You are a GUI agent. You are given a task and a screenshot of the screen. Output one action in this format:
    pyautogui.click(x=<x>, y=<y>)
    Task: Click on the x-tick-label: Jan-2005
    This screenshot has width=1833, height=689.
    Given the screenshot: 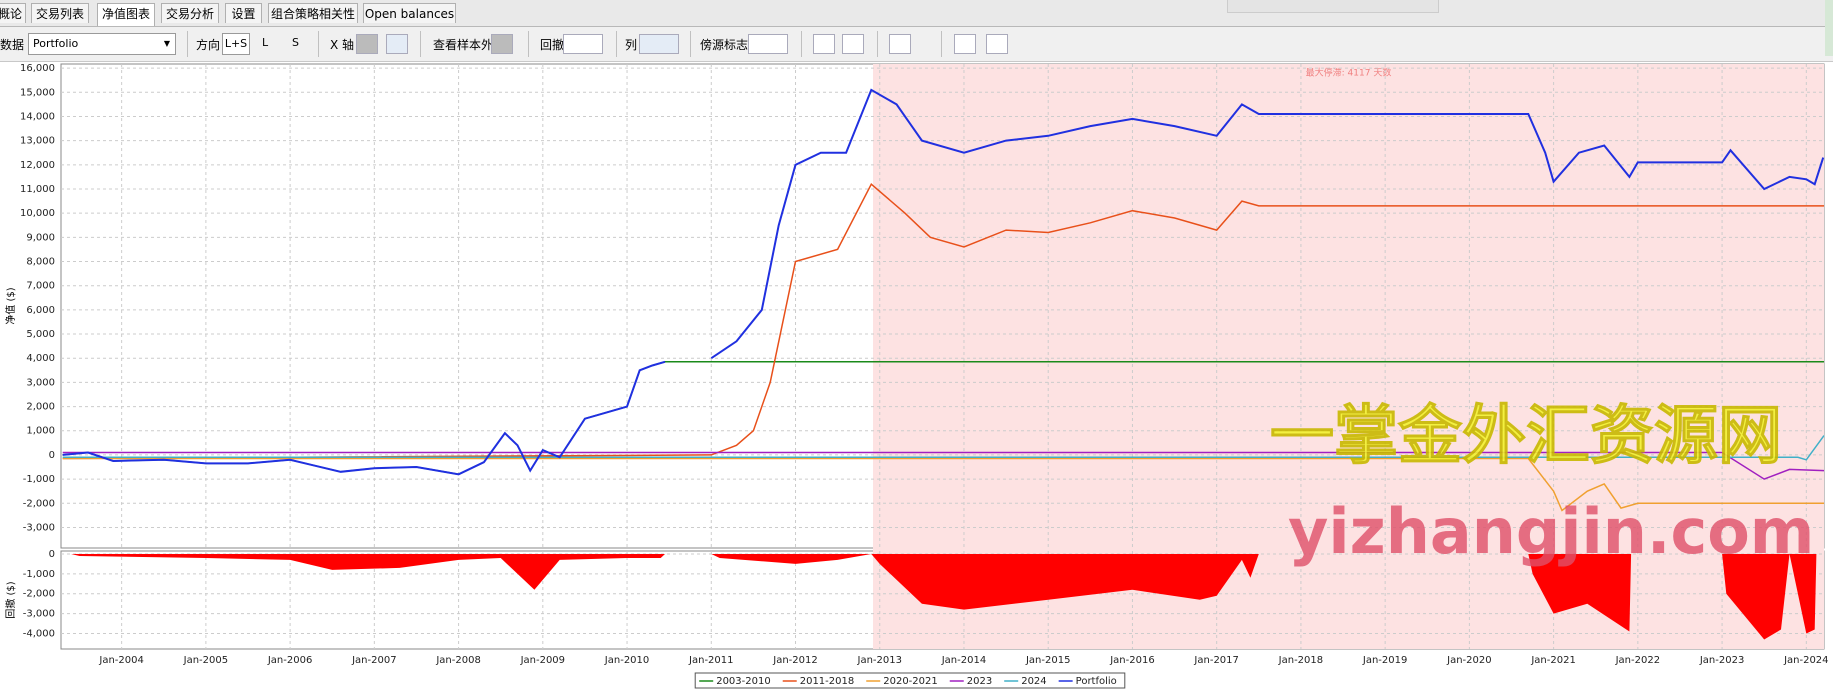 What is the action you would take?
    pyautogui.click(x=205, y=660)
    